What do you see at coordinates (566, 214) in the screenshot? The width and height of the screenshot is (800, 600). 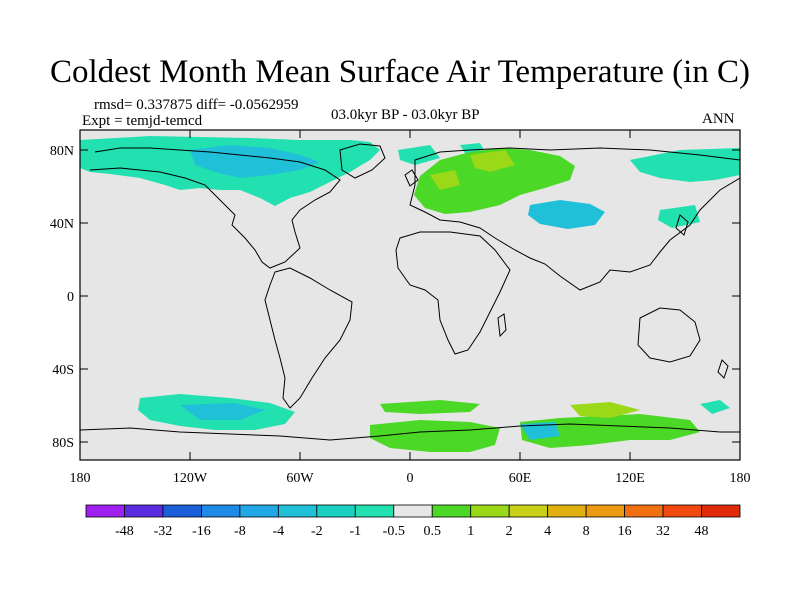 I see `central-asia-cool-region` at bounding box center [566, 214].